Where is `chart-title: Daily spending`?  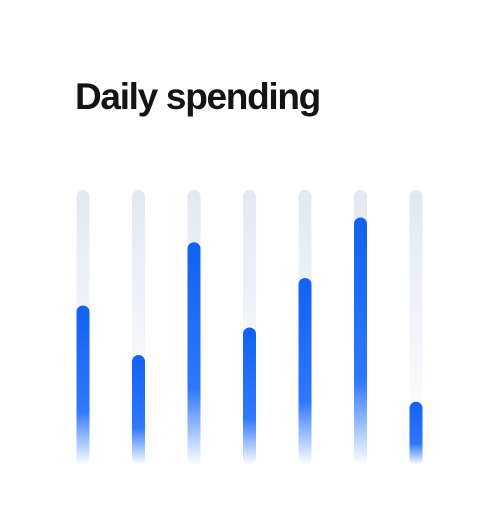 chart-title: Daily spending is located at coordinates (198, 96).